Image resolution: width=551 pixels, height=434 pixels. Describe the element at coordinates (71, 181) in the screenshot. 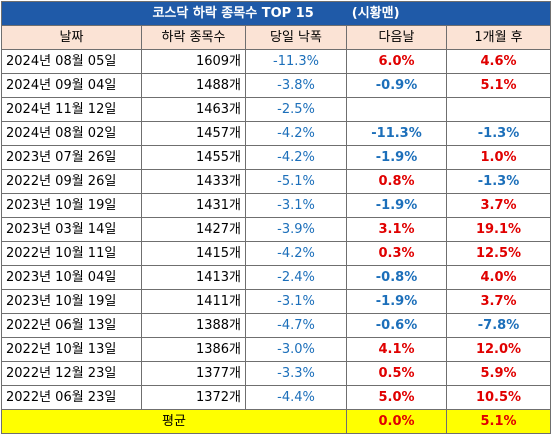

I see `row-date: 2022년 09월 26일` at that location.